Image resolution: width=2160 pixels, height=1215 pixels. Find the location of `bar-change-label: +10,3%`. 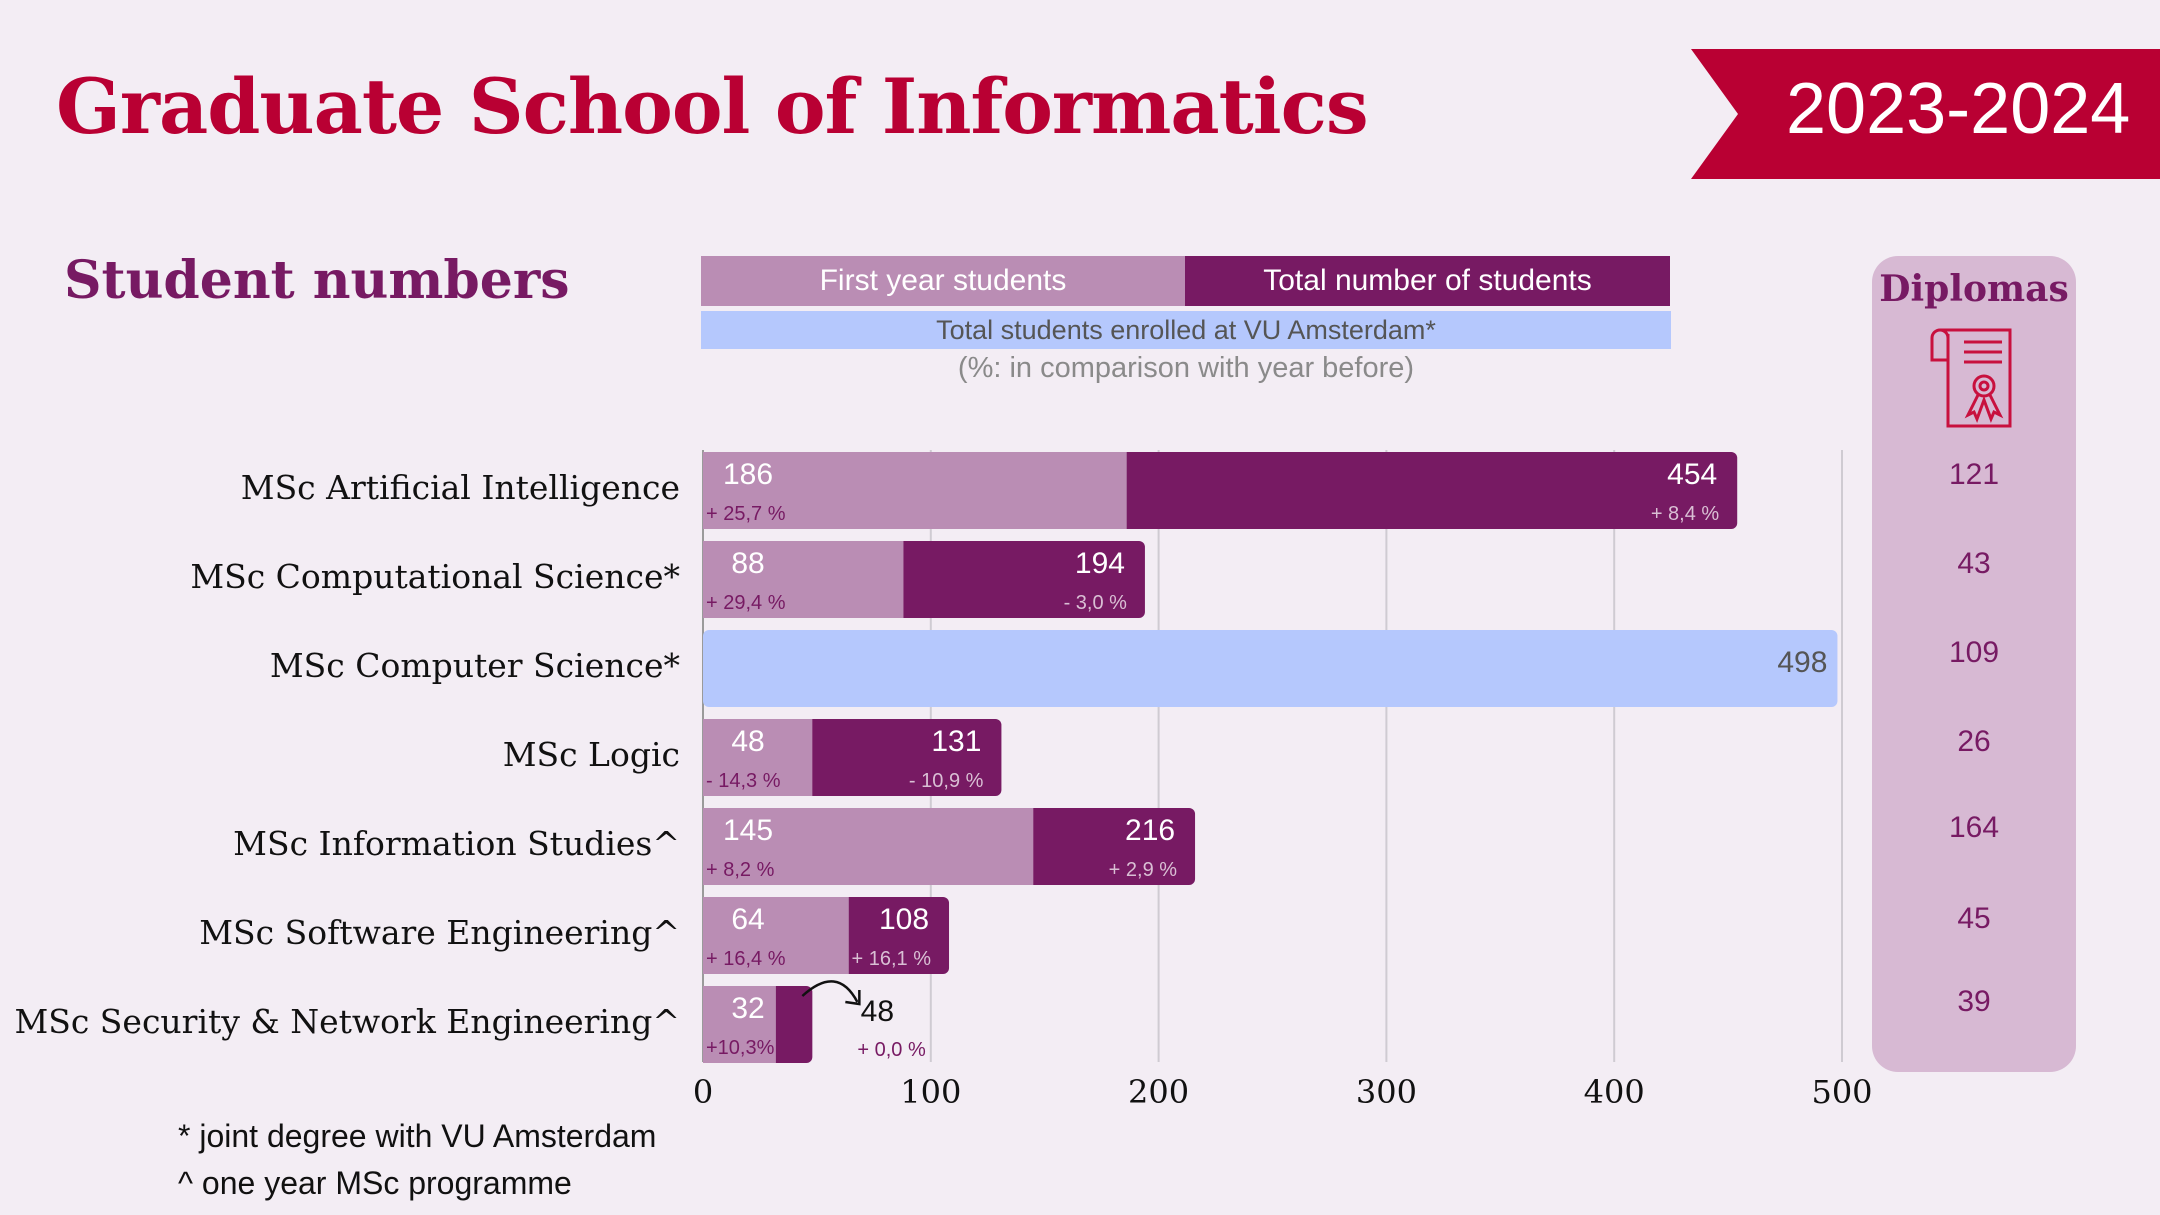

bar-change-label: +10,3% is located at coordinates (740, 1048).